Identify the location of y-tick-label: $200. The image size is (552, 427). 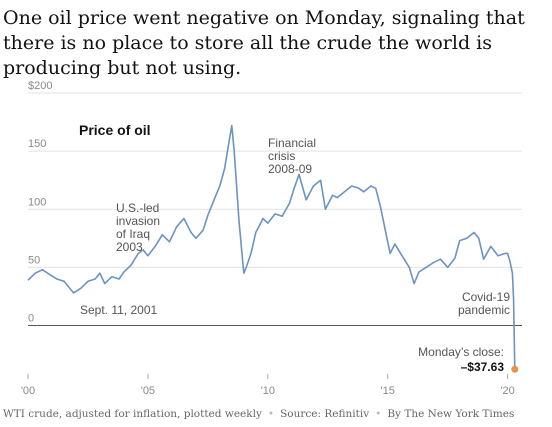
(40, 86).